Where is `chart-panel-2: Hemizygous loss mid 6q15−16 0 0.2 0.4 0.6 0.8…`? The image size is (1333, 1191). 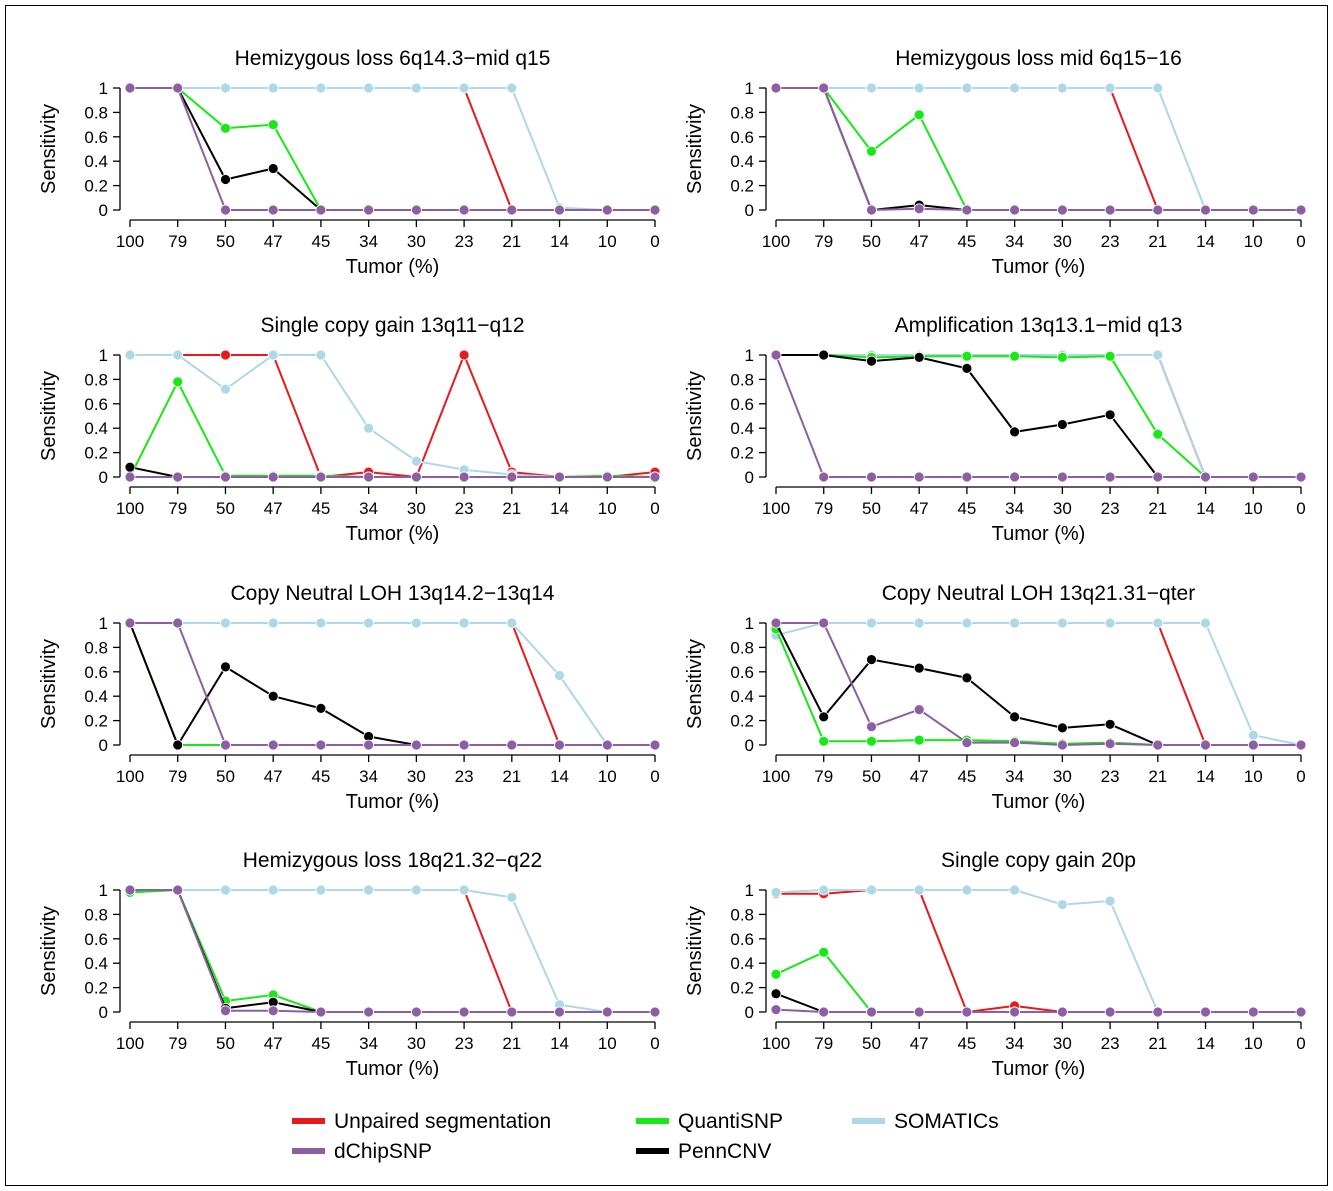 chart-panel-2: Hemizygous loss mid 6q15−16 0 0.2 0.4 0.6 0.8… is located at coordinates (995, 162).